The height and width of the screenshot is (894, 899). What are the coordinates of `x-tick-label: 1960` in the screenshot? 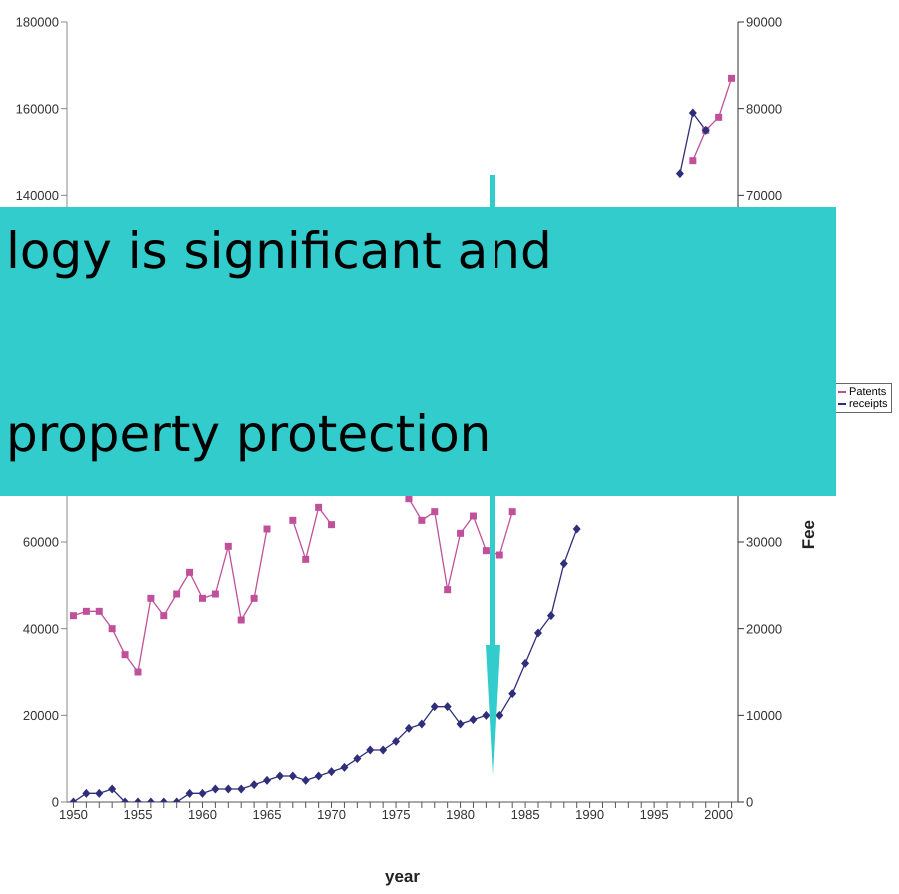 It's located at (202, 814).